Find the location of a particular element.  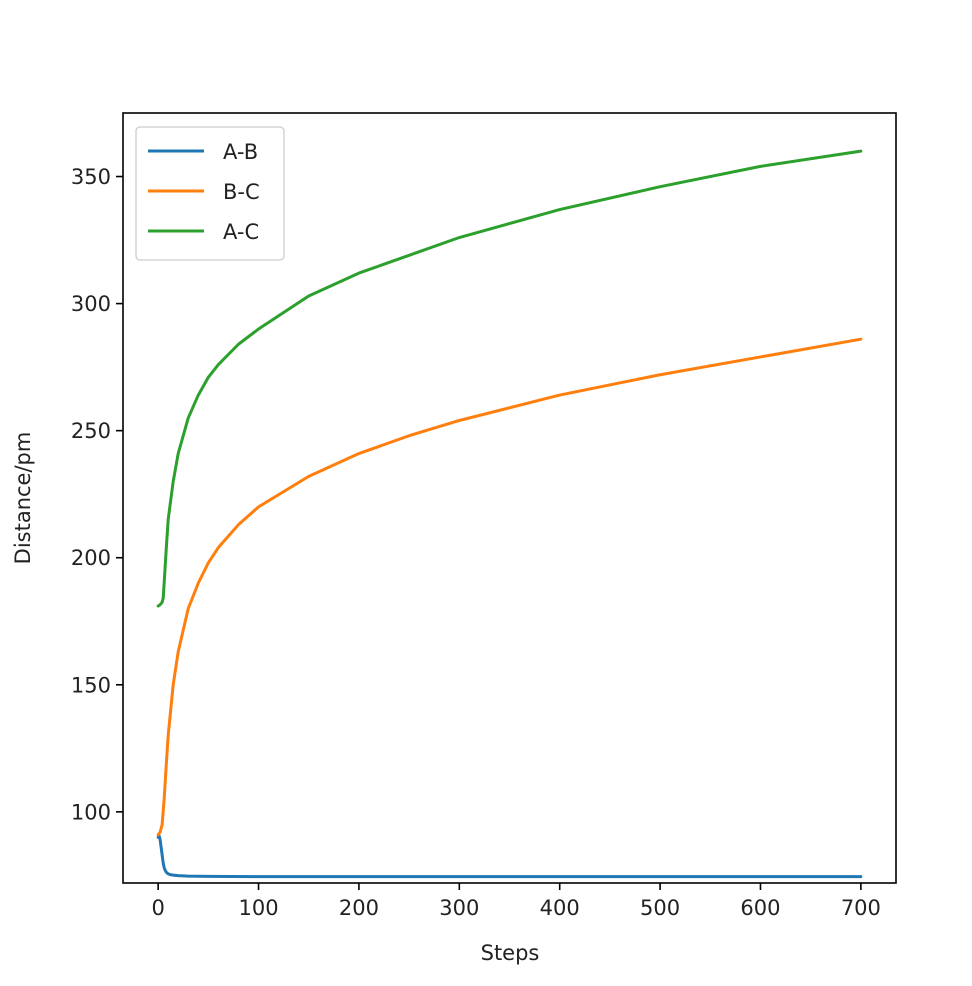

x-tick-label: 500 is located at coordinates (660, 908).